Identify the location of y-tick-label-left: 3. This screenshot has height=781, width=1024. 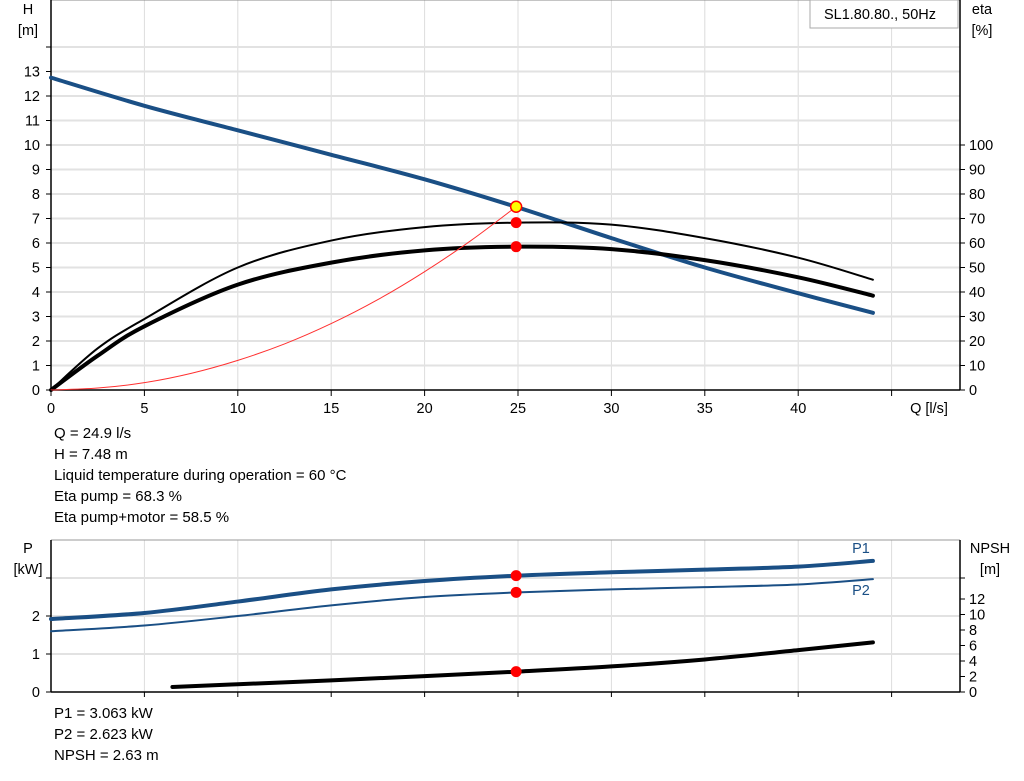
(36, 318).